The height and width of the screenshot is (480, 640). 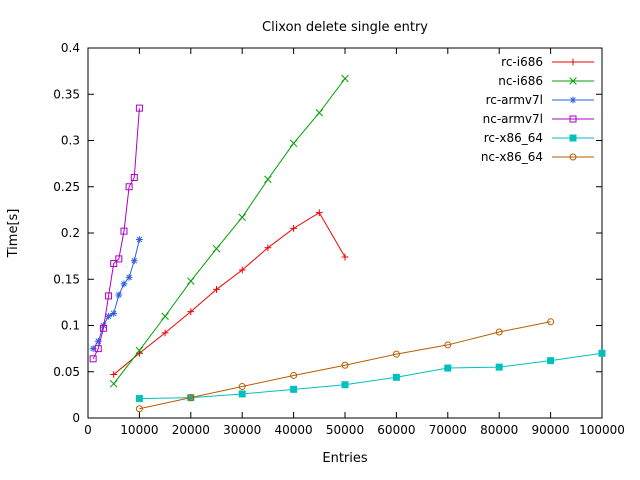 I want to click on x-tick-label: 70000, so click(x=448, y=430).